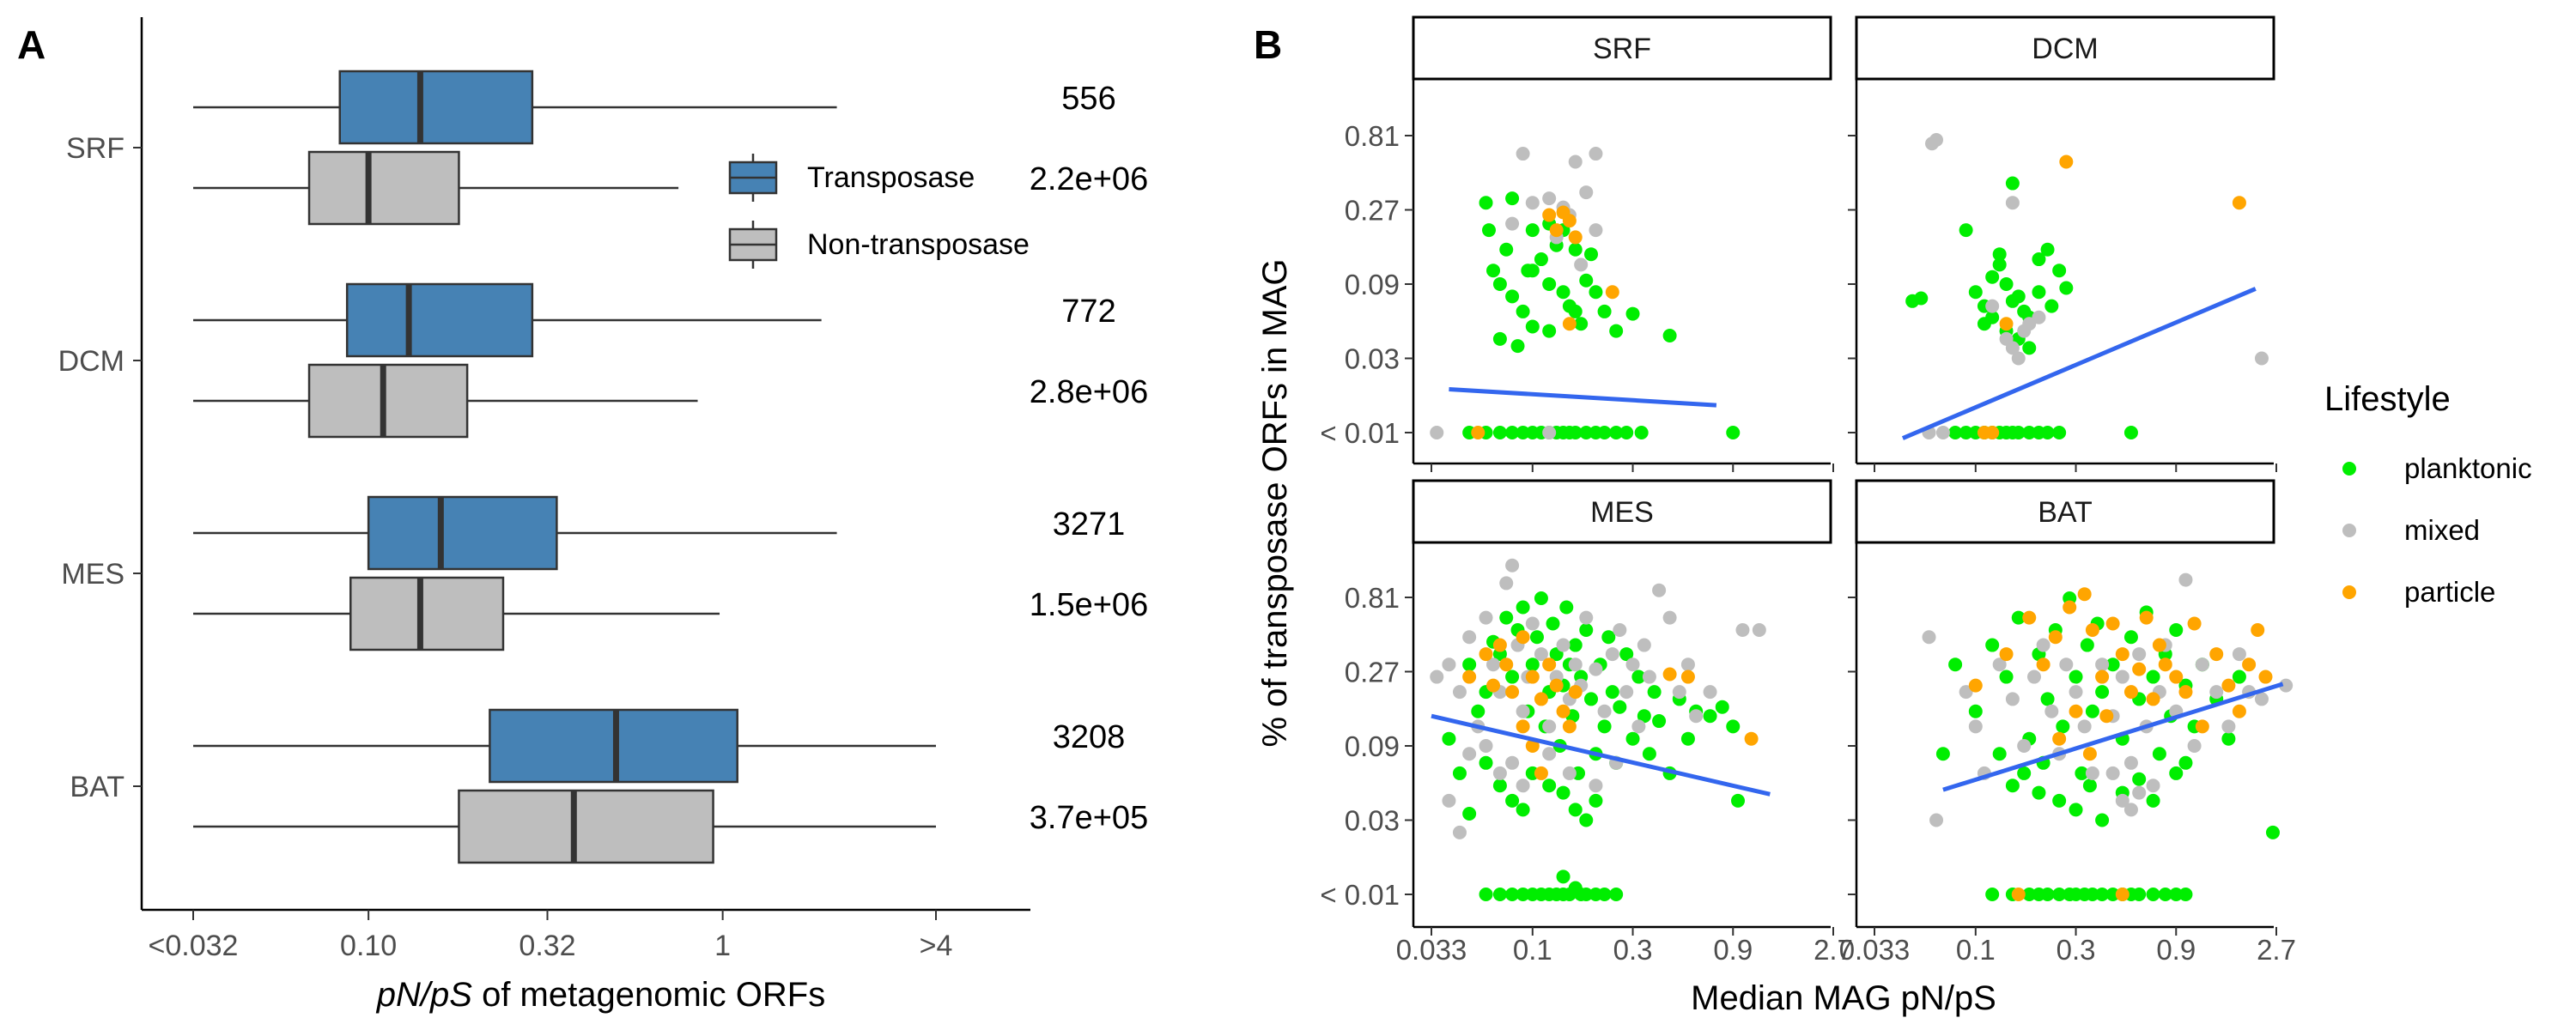 The image size is (2576, 1030). I want to click on panel-a-count-label: 556, so click(1088, 99).